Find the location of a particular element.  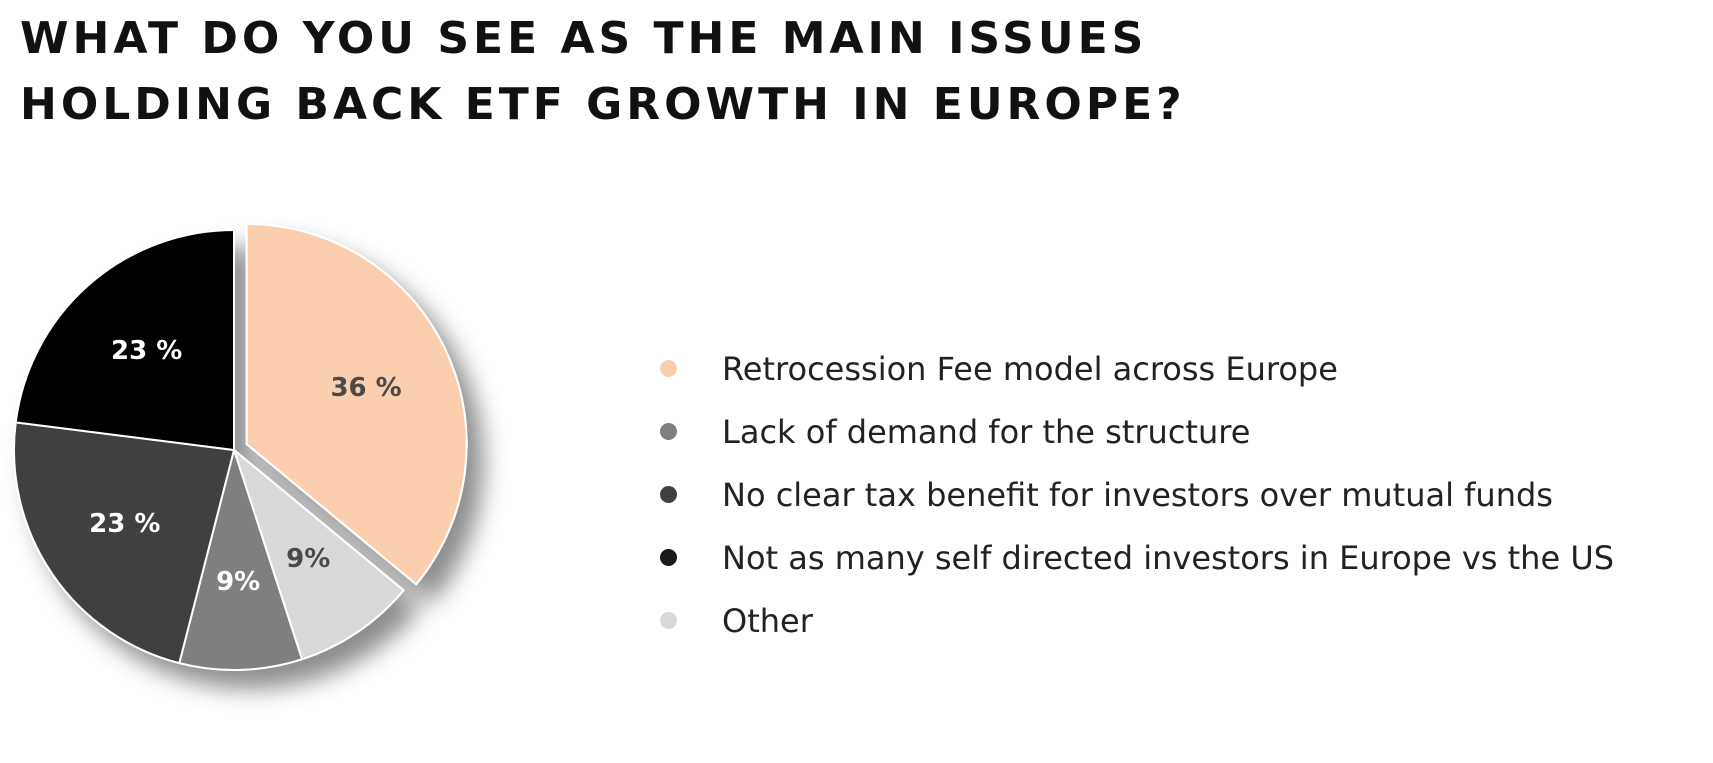

chart-title-line-1: WHAT DO YOU SEE AS THE MAIN ISSUES is located at coordinates (584, 38).